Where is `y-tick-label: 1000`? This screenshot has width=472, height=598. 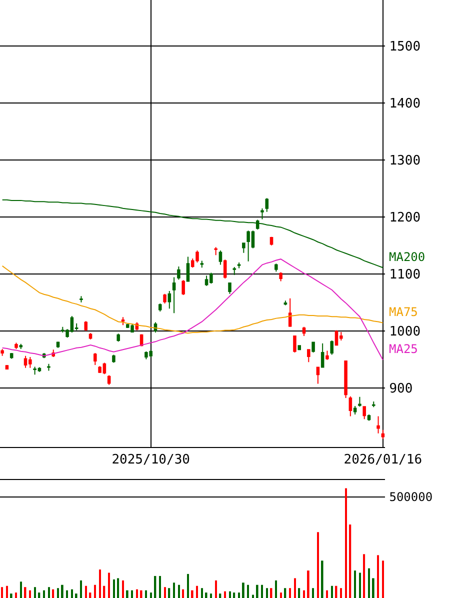
y-tick-label: 1000 is located at coordinates (405, 332).